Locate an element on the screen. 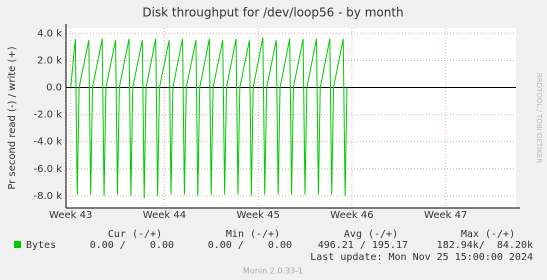 The width and height of the screenshot is (547, 280). y-tick-label: 2.0 k is located at coordinates (49, 60).